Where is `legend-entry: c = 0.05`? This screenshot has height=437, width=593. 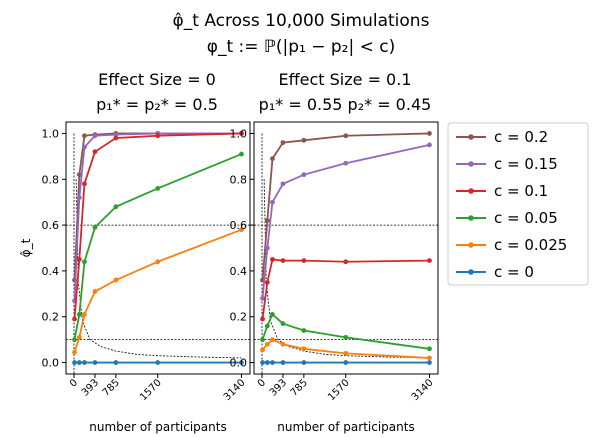 legend-entry: c = 0.05 is located at coordinates (526, 218).